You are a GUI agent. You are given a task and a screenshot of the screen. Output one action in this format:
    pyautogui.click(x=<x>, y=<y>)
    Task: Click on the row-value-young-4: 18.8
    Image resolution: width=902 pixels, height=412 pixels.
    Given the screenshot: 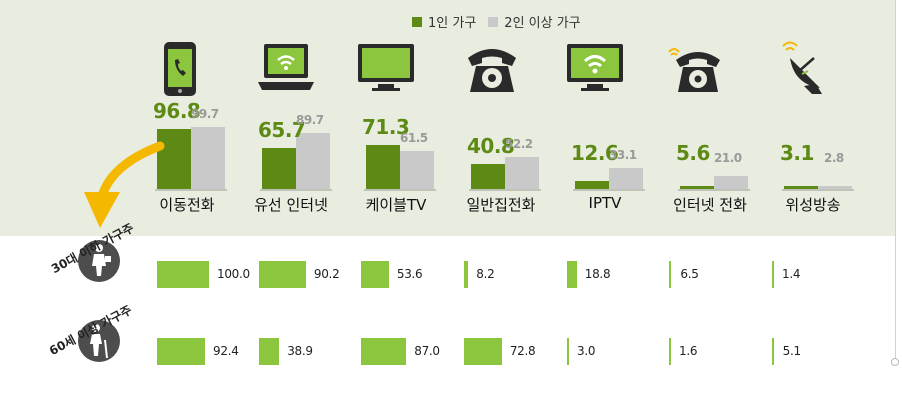 What is the action you would take?
    pyautogui.click(x=597, y=274)
    